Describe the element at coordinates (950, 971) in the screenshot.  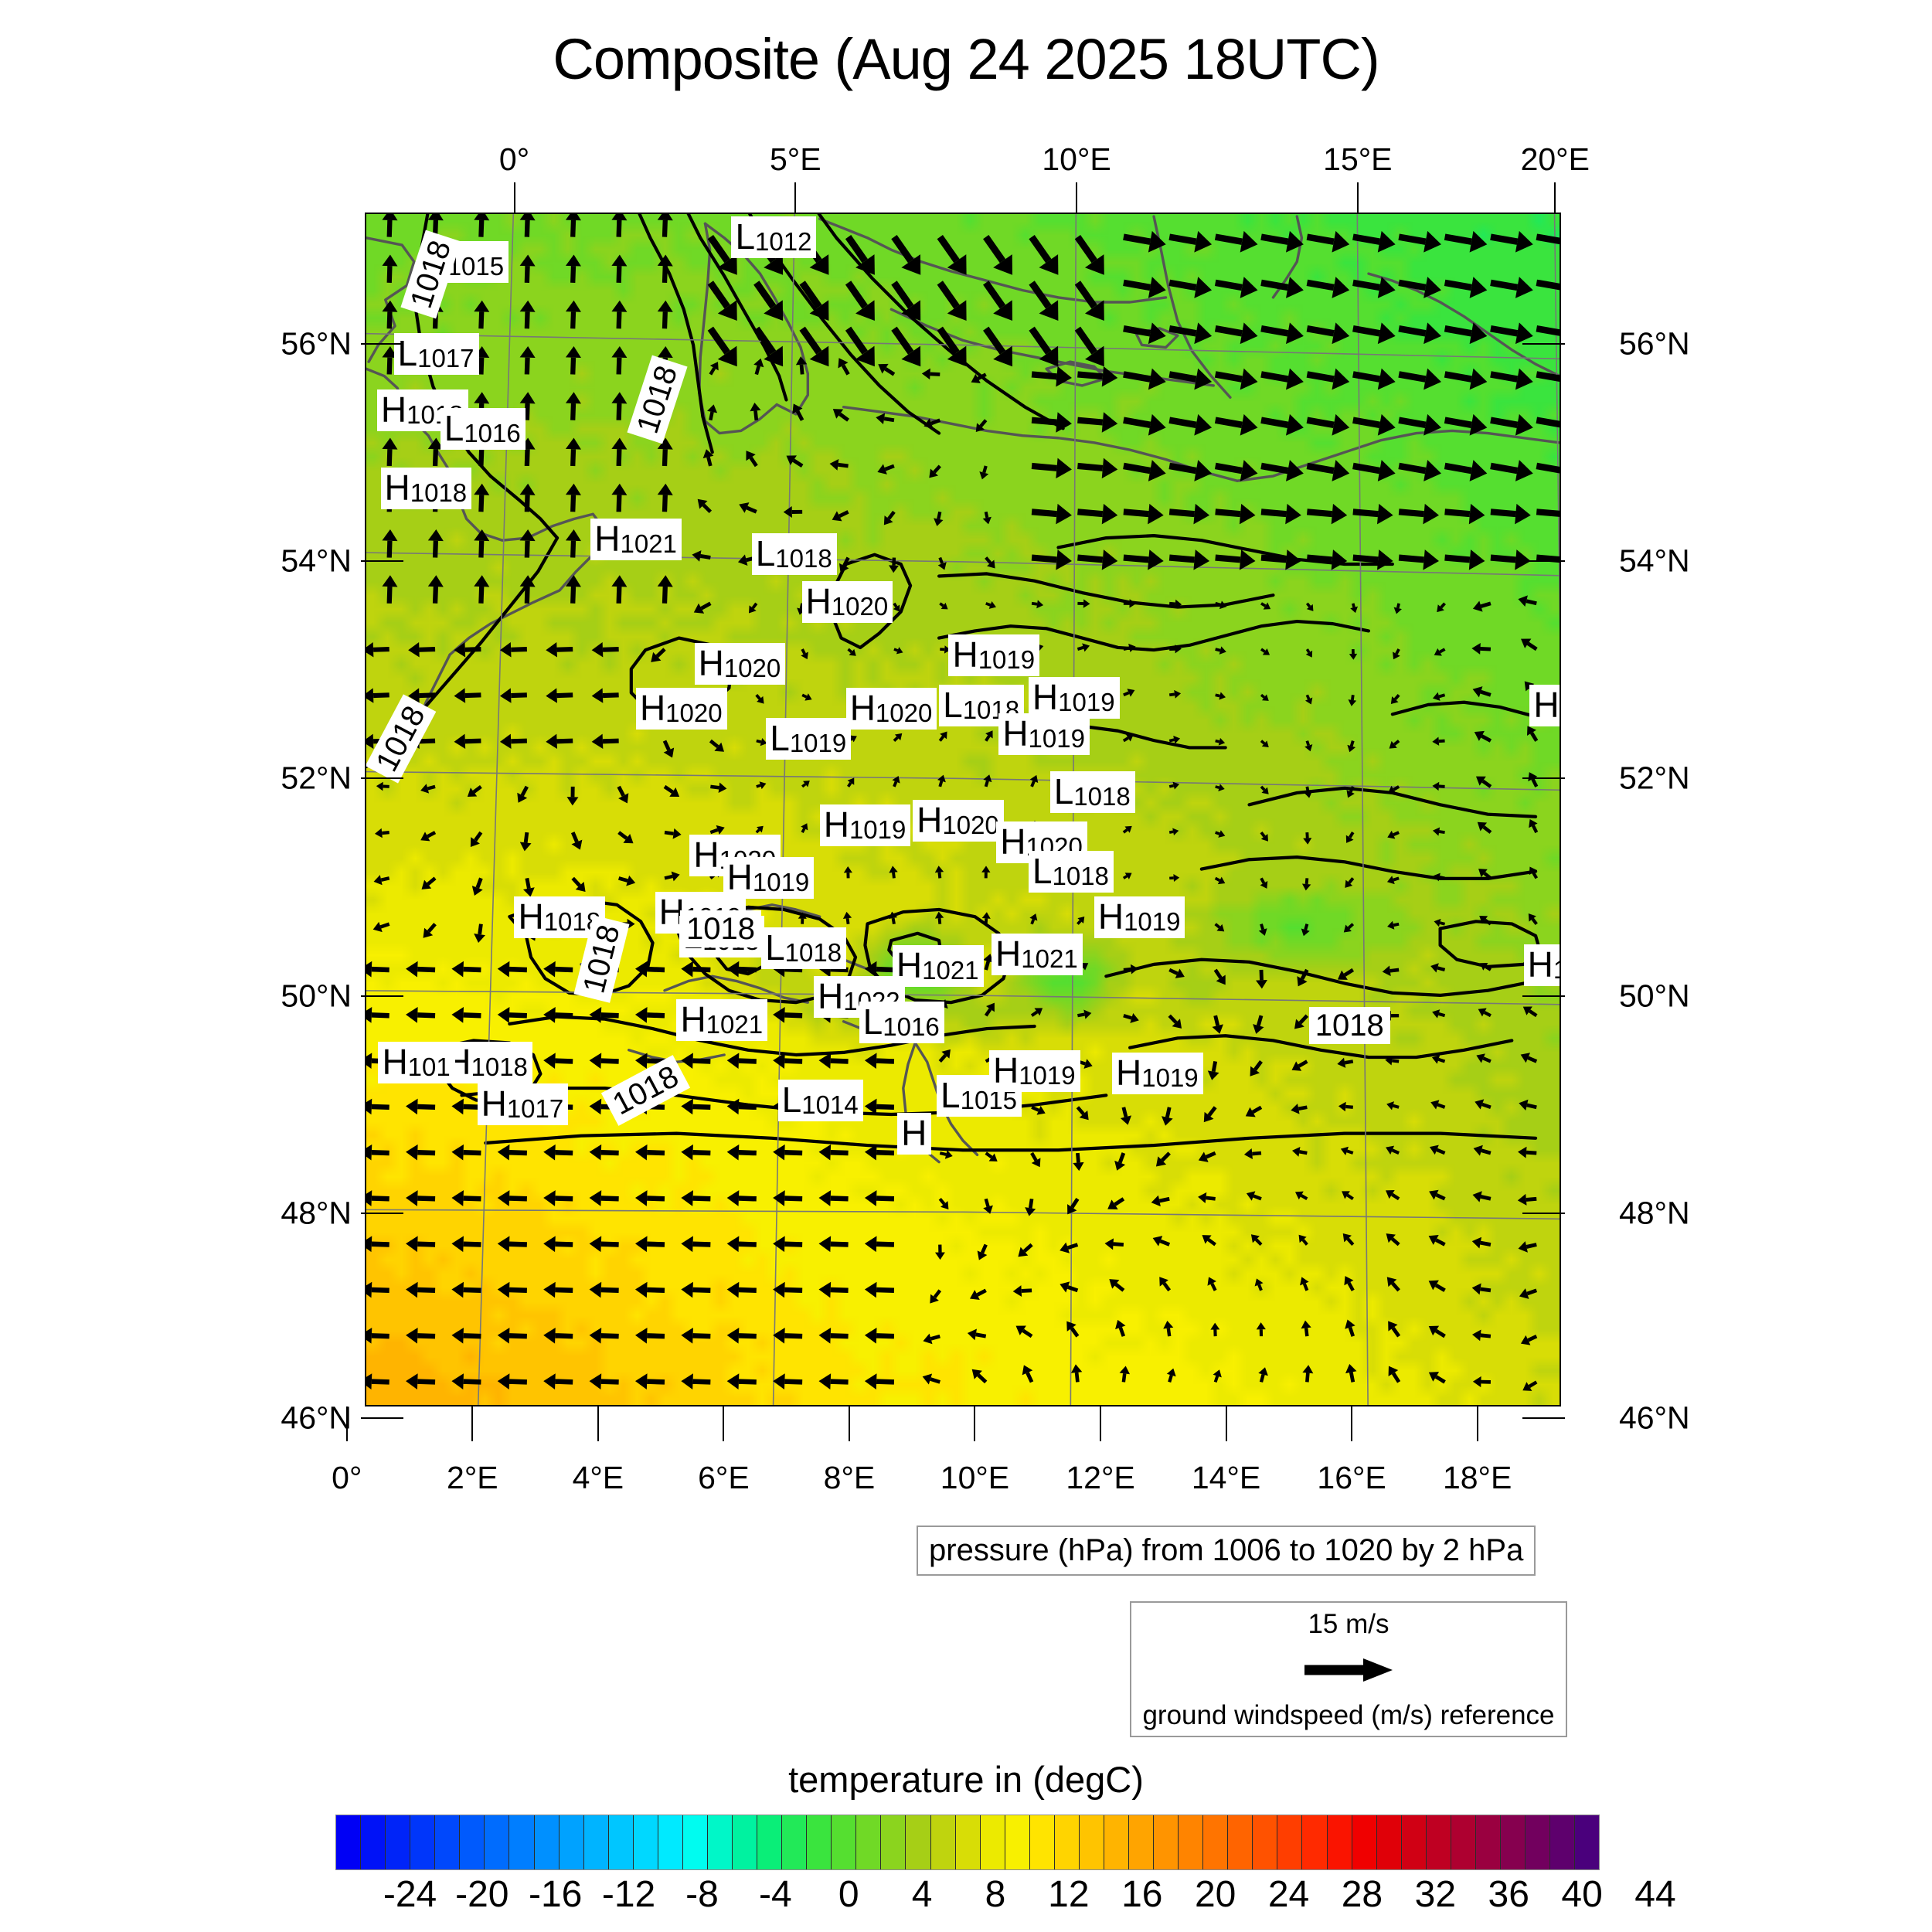
I see `pressure-center-value: 1021` at that location.